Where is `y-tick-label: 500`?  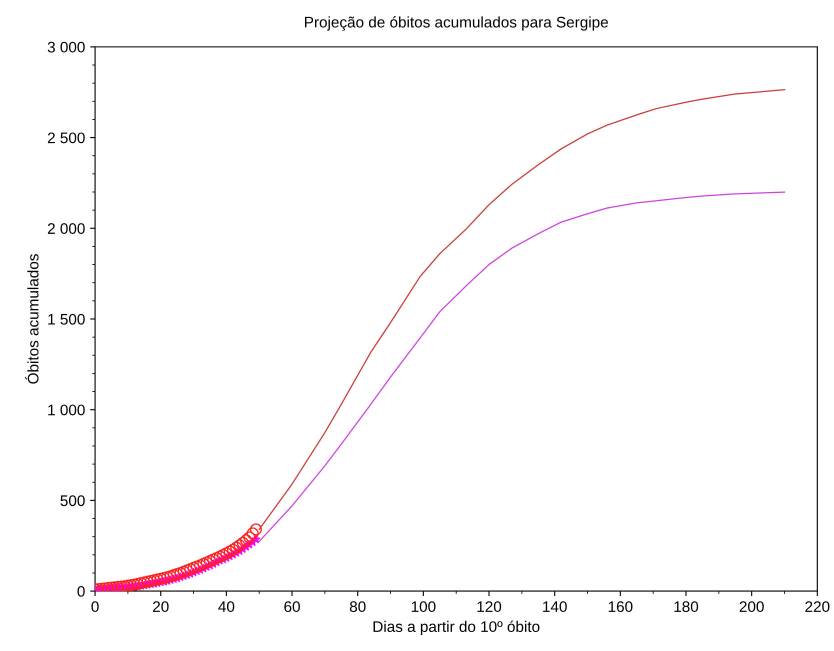
y-tick-label: 500 is located at coordinates (72, 500).